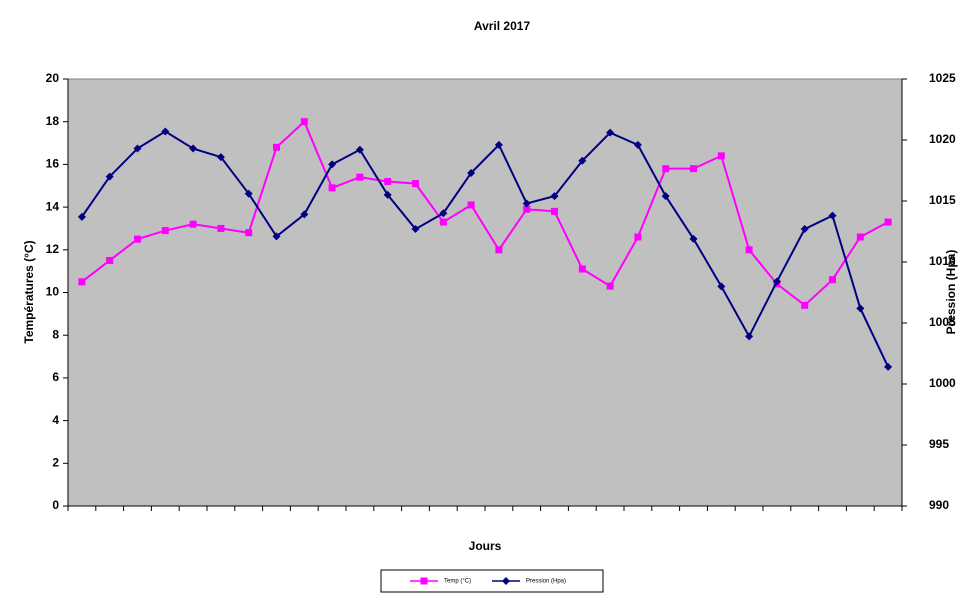 The height and width of the screenshot is (603, 970). Describe the element at coordinates (53, 206) in the screenshot. I see `y-tick-label: 14` at that location.